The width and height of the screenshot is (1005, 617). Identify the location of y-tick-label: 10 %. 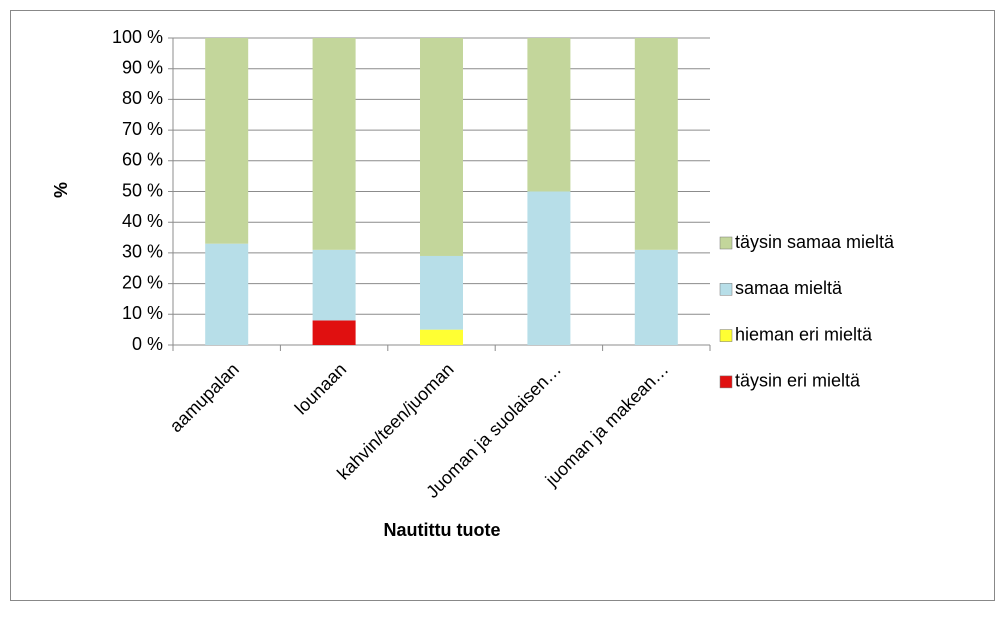
(142, 313).